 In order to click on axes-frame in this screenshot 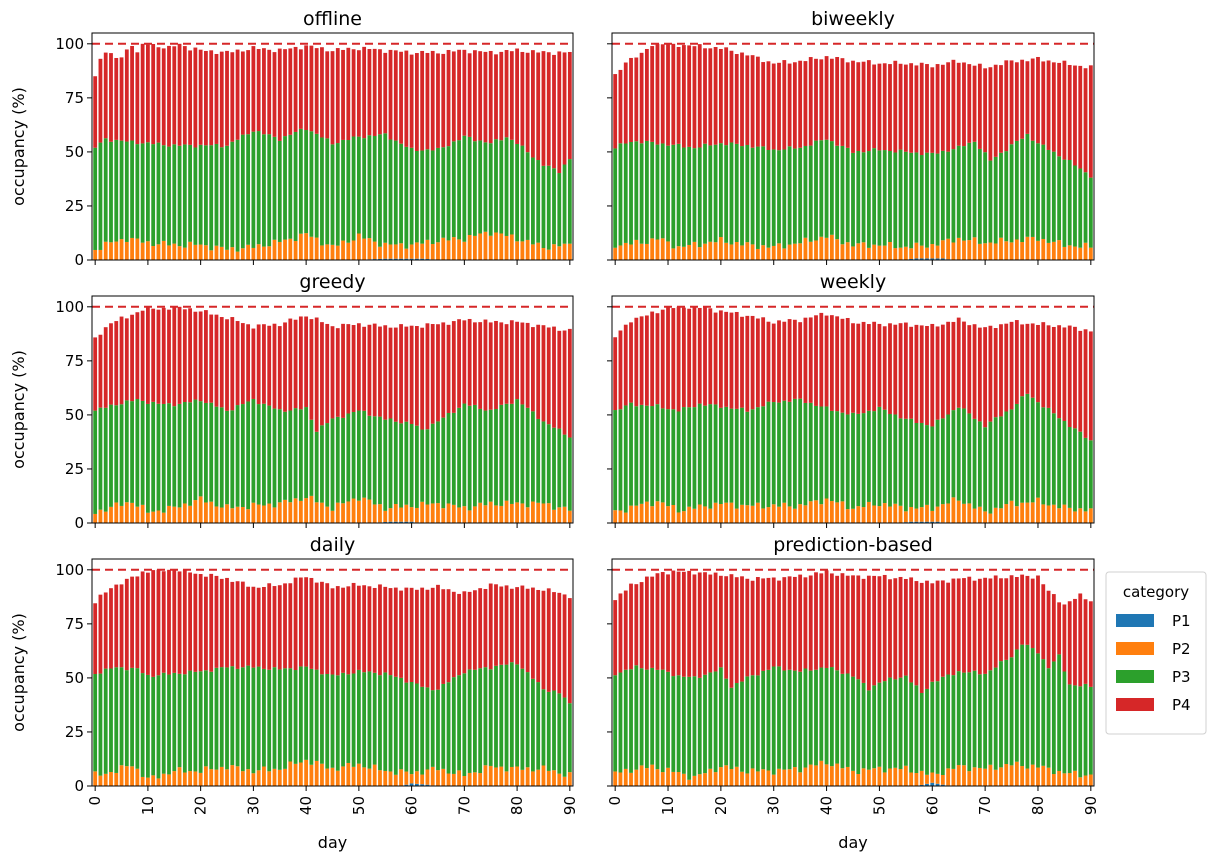, I will do `click(332, 672)`.